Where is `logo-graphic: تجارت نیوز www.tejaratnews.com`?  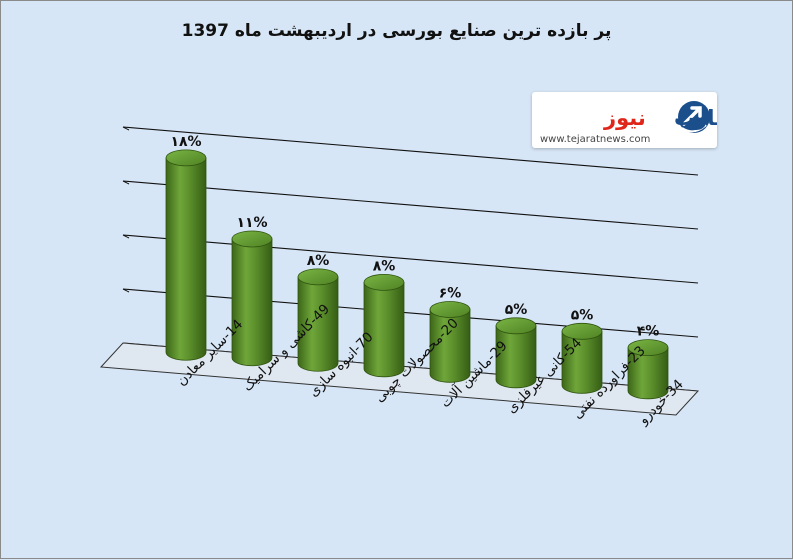 logo-graphic: تجارت نیوز www.tejaratnews.com is located at coordinates (628, 123).